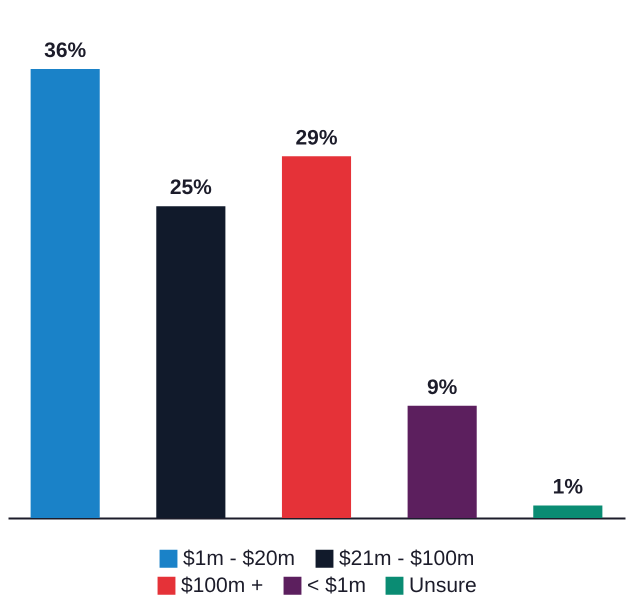  Describe the element at coordinates (239, 558) in the screenshot. I see `legend-label: $1m - $20m` at that location.